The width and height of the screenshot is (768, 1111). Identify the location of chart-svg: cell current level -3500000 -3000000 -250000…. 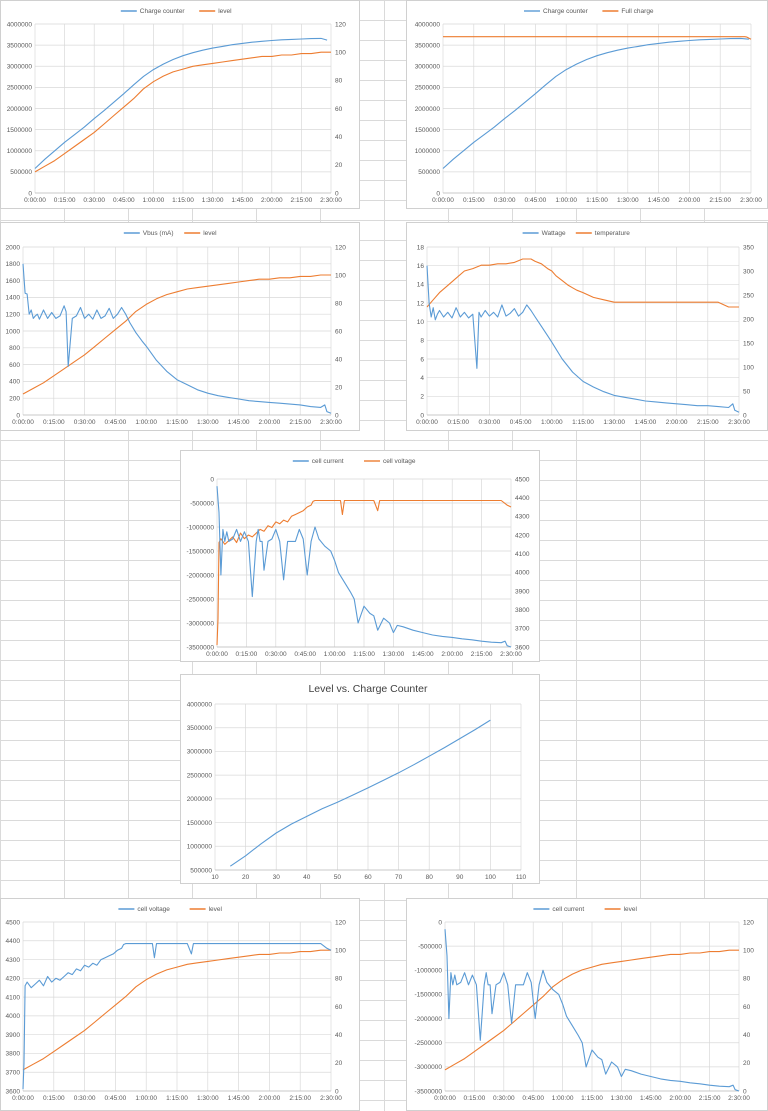
(585, 1004).